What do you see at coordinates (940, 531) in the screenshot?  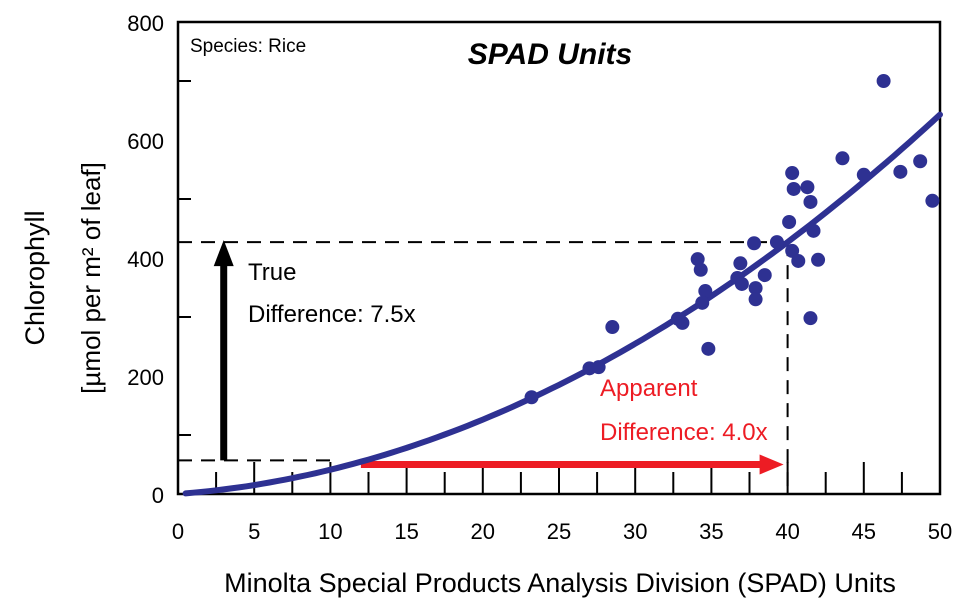 I see `x-tick-label: 50` at bounding box center [940, 531].